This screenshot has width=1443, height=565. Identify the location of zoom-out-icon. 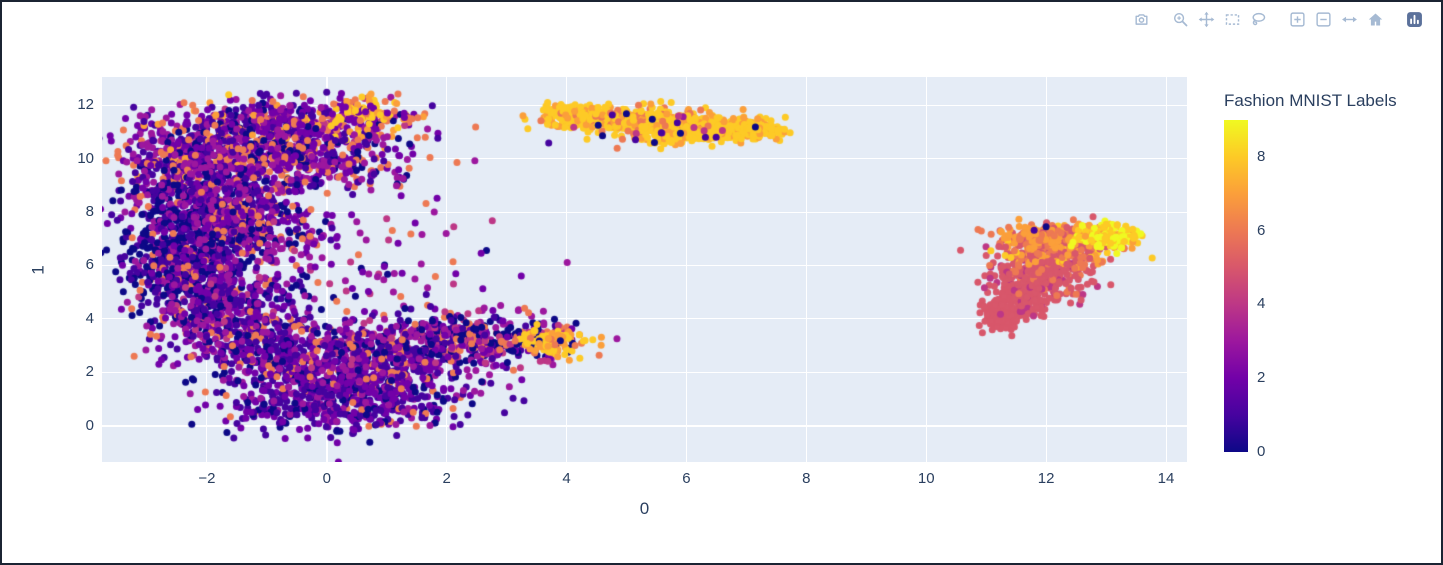
(1323, 19).